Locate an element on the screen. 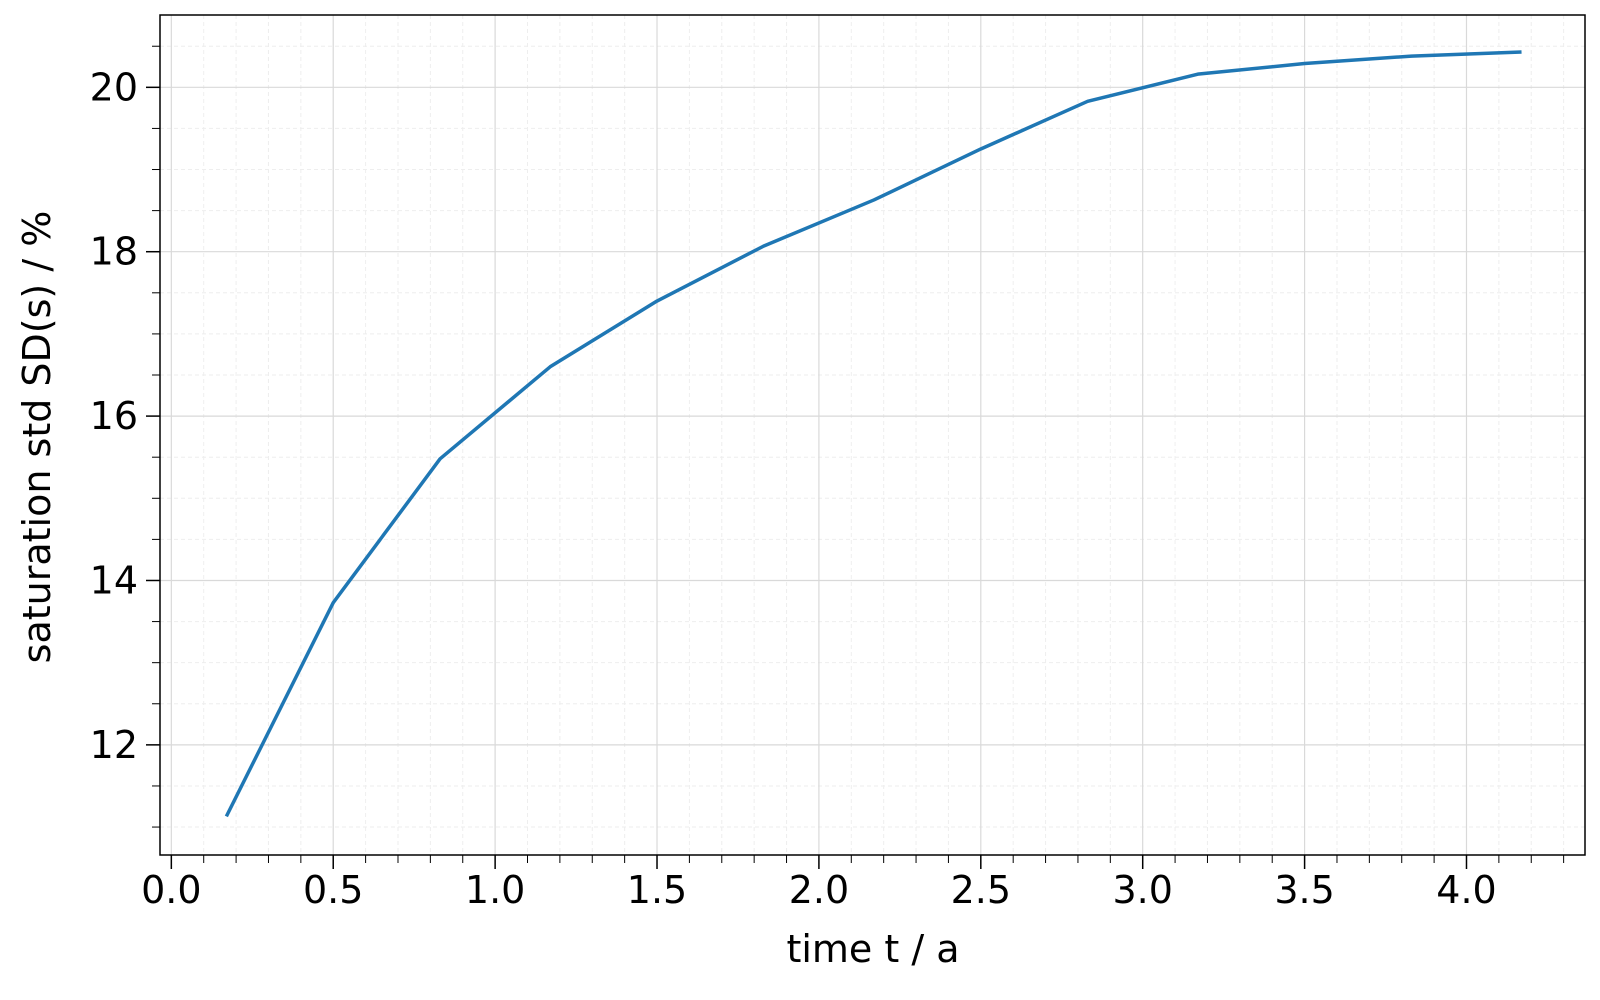  x-tick-label: 2.5 is located at coordinates (981, 890).